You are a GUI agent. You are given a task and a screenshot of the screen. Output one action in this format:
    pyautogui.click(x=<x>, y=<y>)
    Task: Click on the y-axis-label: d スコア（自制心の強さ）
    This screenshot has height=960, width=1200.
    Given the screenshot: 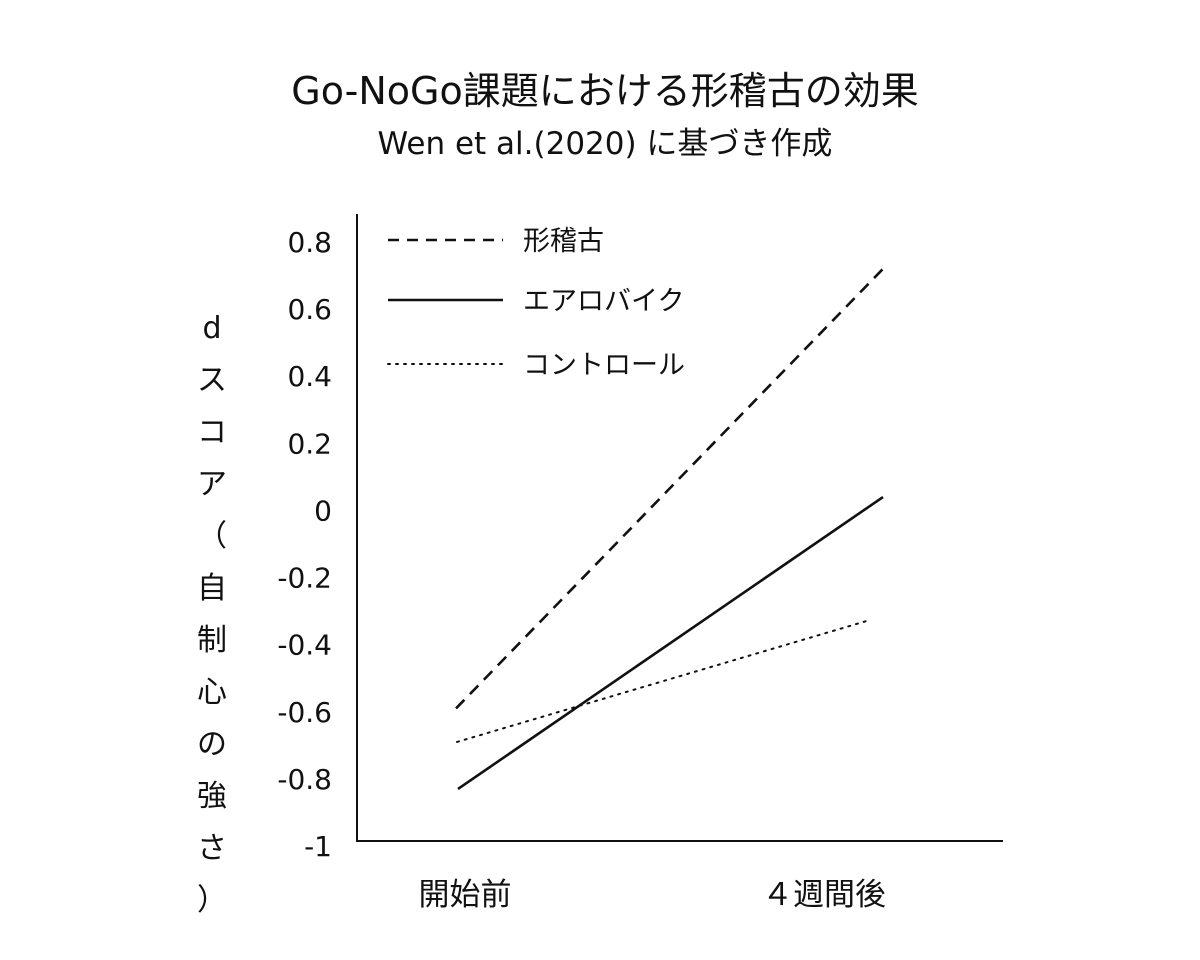 What is the action you would take?
    pyautogui.click(x=212, y=614)
    